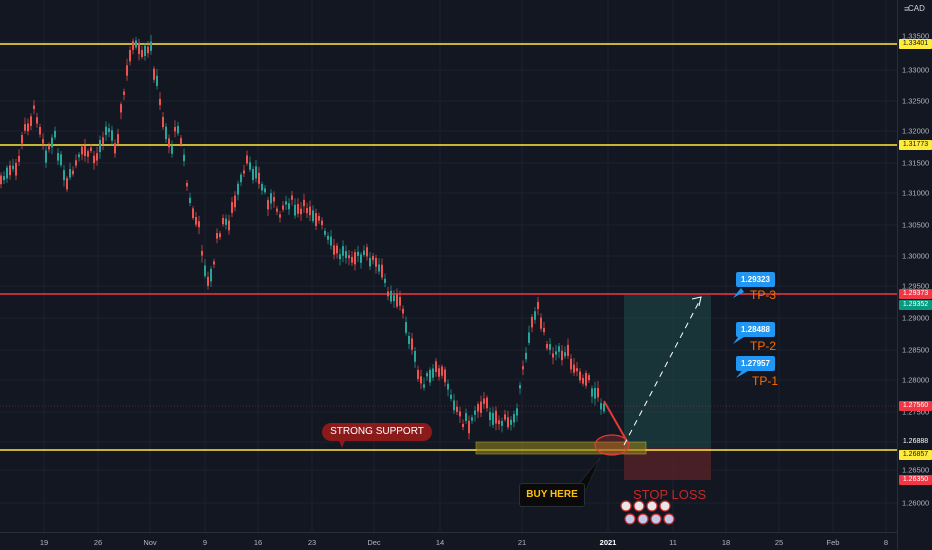 The height and width of the screenshot is (550, 932). What do you see at coordinates (916, 380) in the screenshot?
I see `price-tick-label: 1.28000` at bounding box center [916, 380].